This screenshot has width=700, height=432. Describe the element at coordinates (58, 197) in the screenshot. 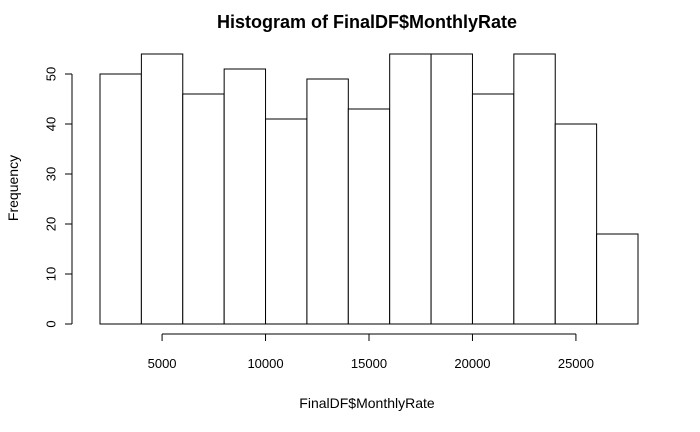

I see `y-axis: 0 10 20 30 40 50` at that location.